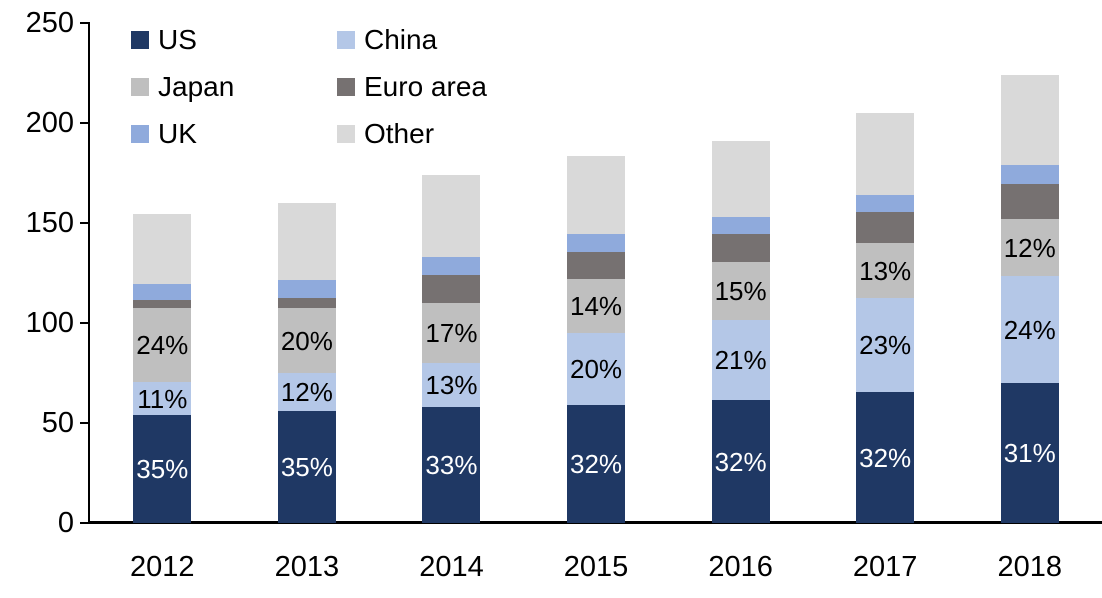 Image resolution: width=1102 pixels, height=598 pixels. I want to click on legend-label: Other, so click(399, 133).